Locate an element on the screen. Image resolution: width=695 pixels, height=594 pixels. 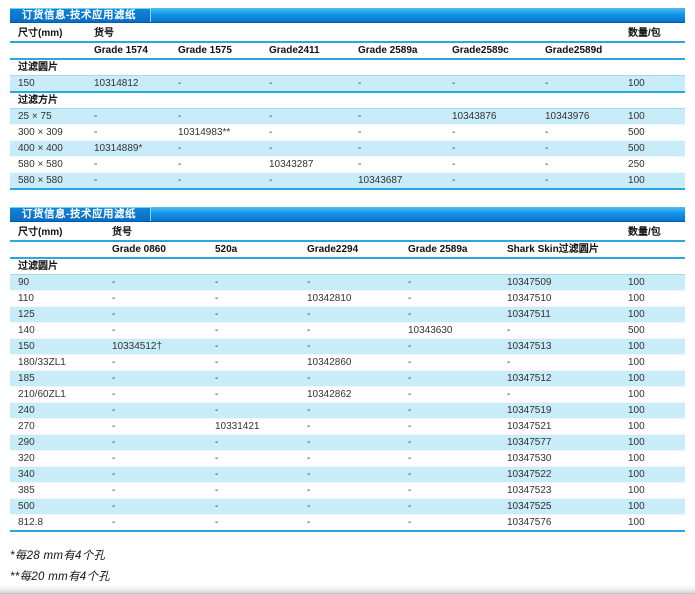
size-cell: 140 is located at coordinates (61, 330).